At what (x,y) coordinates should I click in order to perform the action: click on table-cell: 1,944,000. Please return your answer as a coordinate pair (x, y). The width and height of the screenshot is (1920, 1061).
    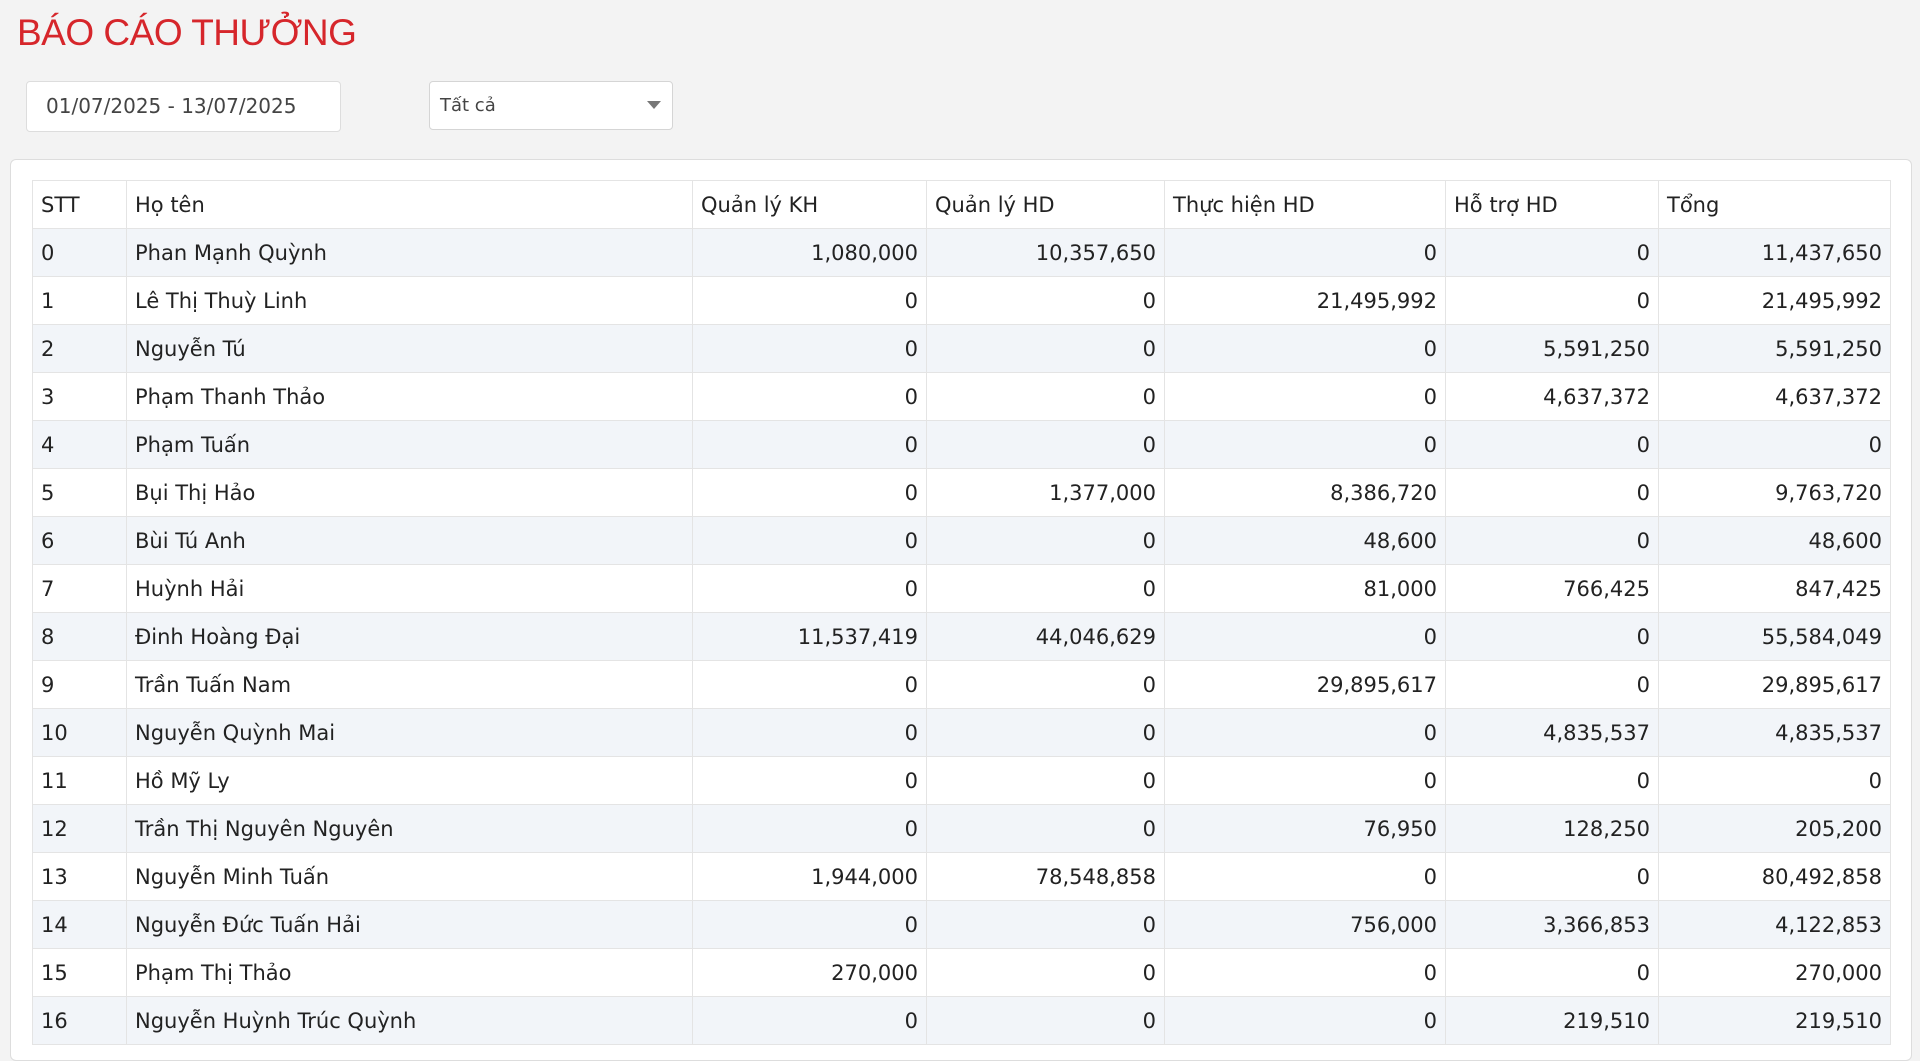
    Looking at the image, I should click on (809, 876).